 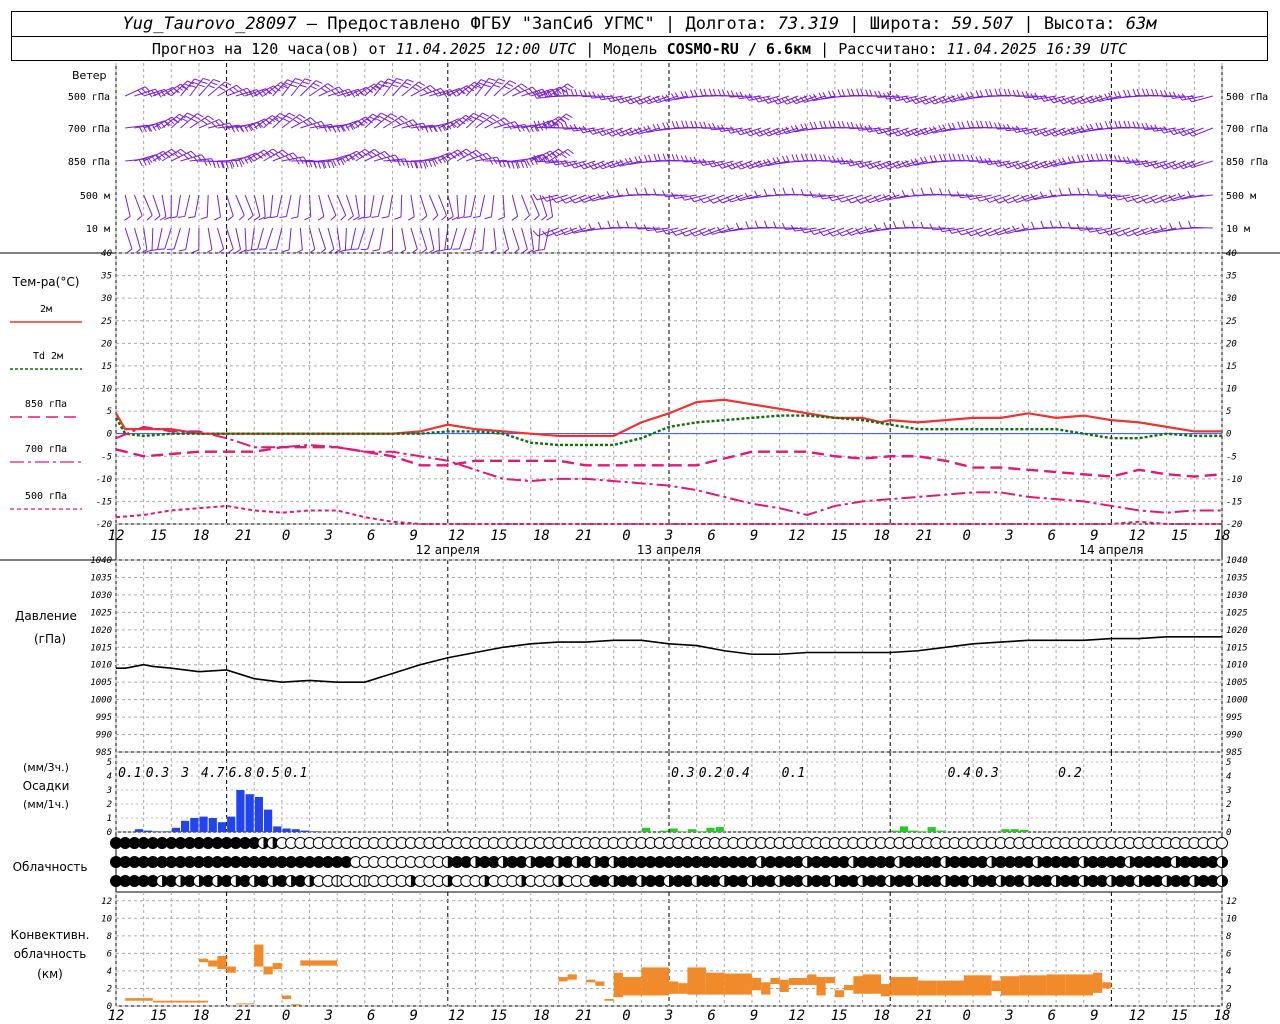 What do you see at coordinates (109, 833) in the screenshot?
I see `precip-ytick-left: 0` at bounding box center [109, 833].